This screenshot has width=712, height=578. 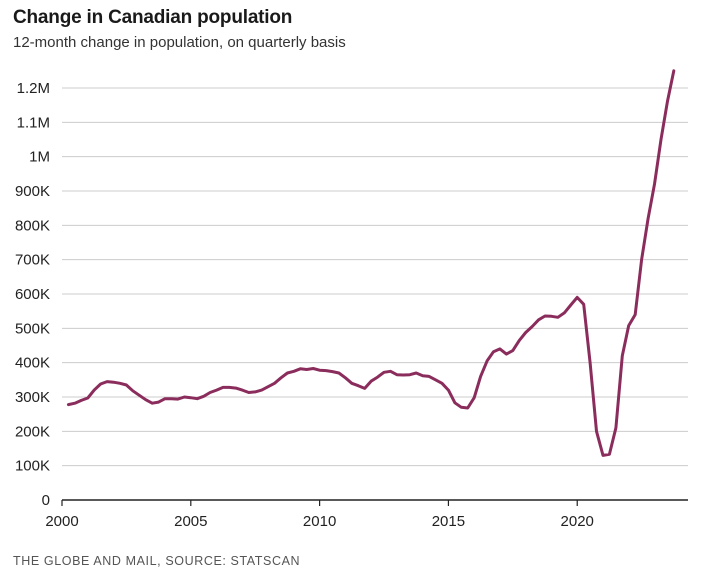 I want to click on y-tick-label: 900K, so click(x=32, y=191).